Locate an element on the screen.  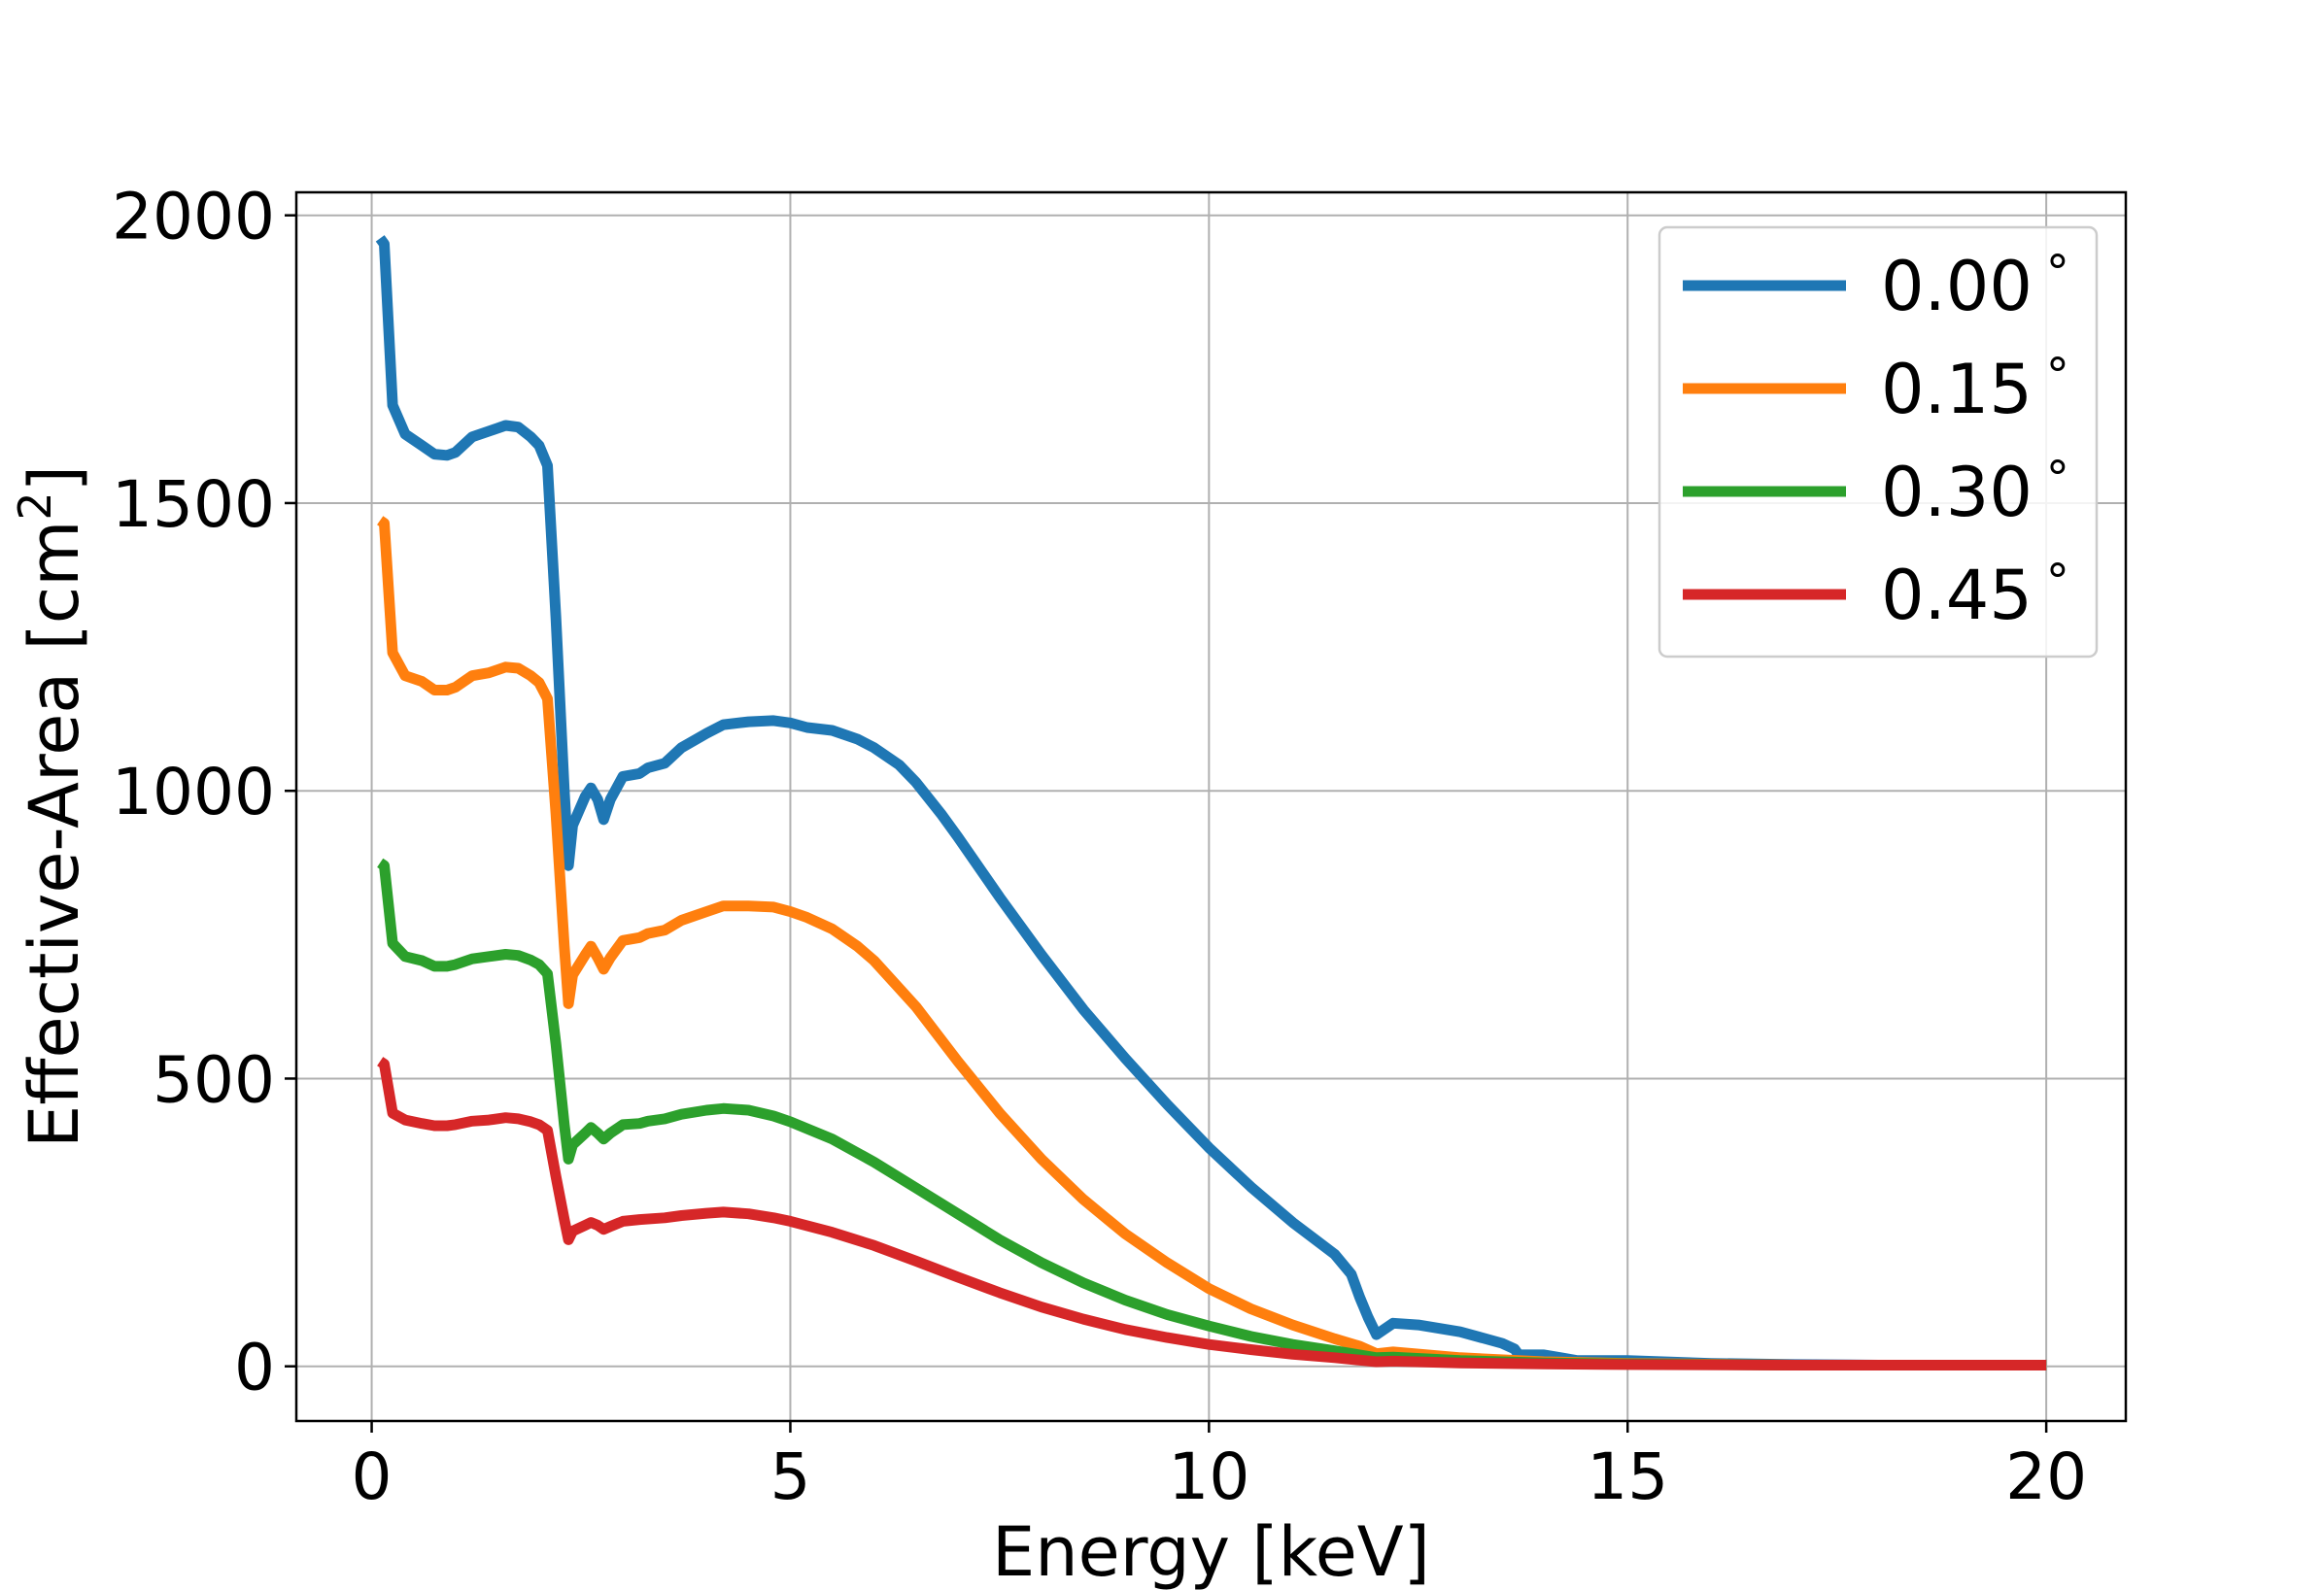
legend-label-0-45: 0.45 ° is located at coordinates (1975, 595).